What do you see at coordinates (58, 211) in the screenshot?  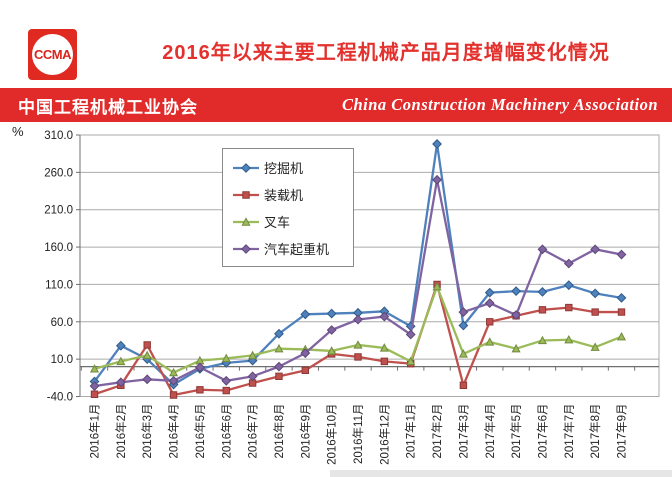 I see `y-tick-label: 210.0` at bounding box center [58, 211].